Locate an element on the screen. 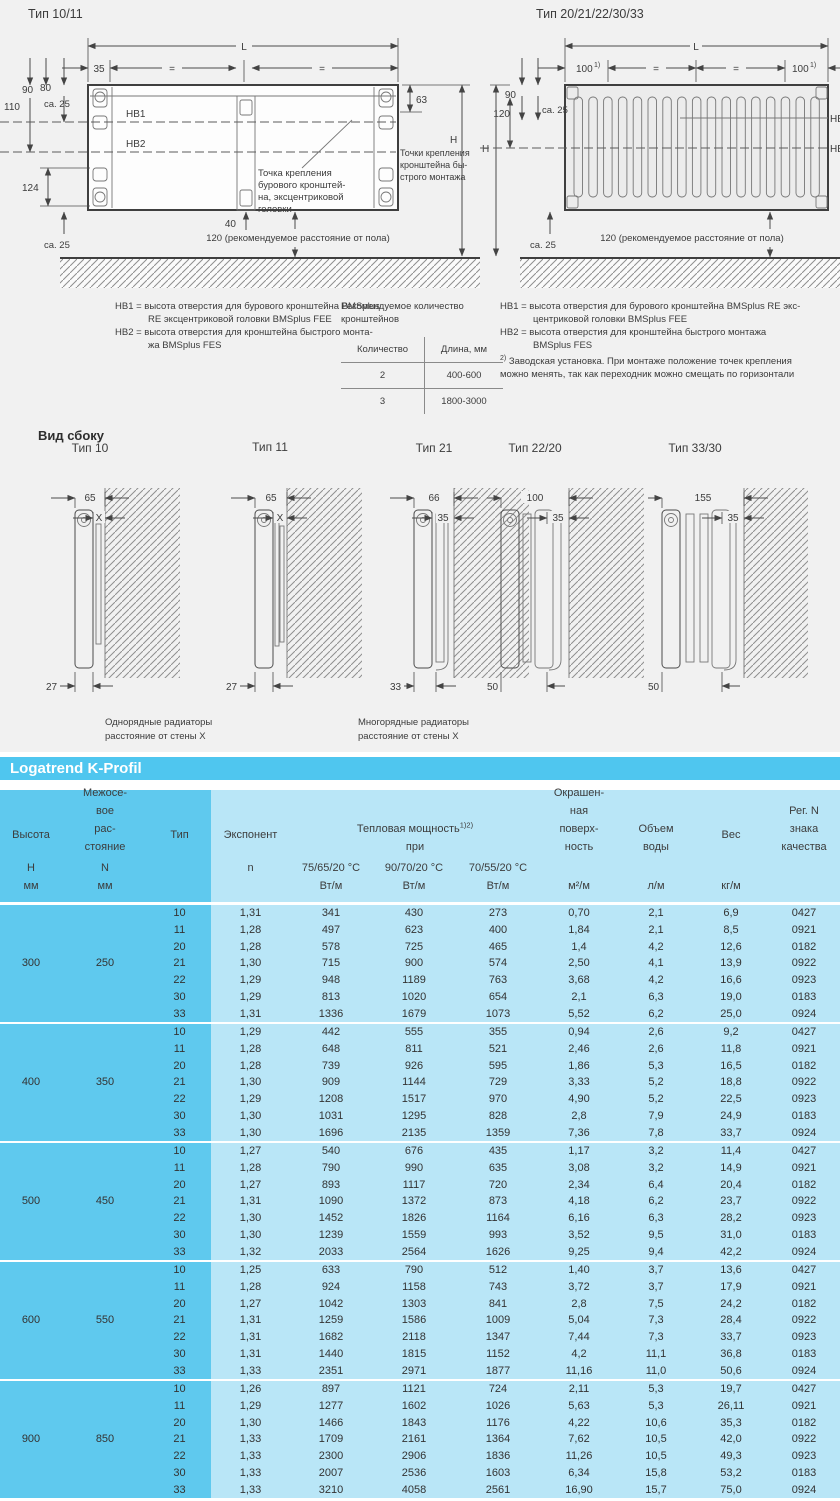 The height and width of the screenshot is (1501, 840). table-row: 900 850 21 1,33 1709 2161 1364 7,62 10,5 42,0 0922 is located at coordinates (420, 1439).